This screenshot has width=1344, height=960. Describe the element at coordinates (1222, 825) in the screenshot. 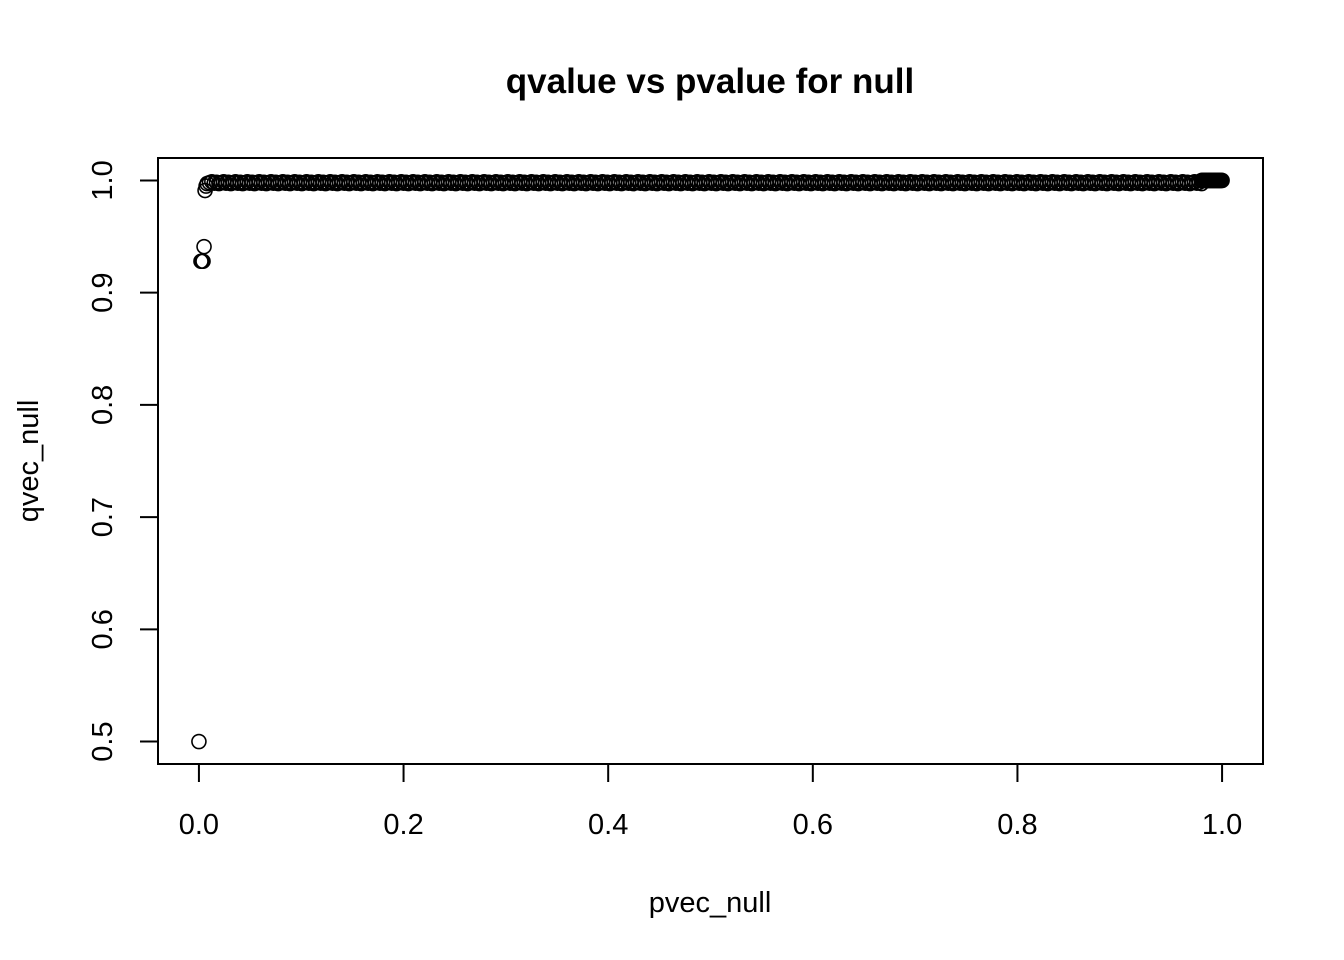

I see `x-tick-label: 1.0` at that location.